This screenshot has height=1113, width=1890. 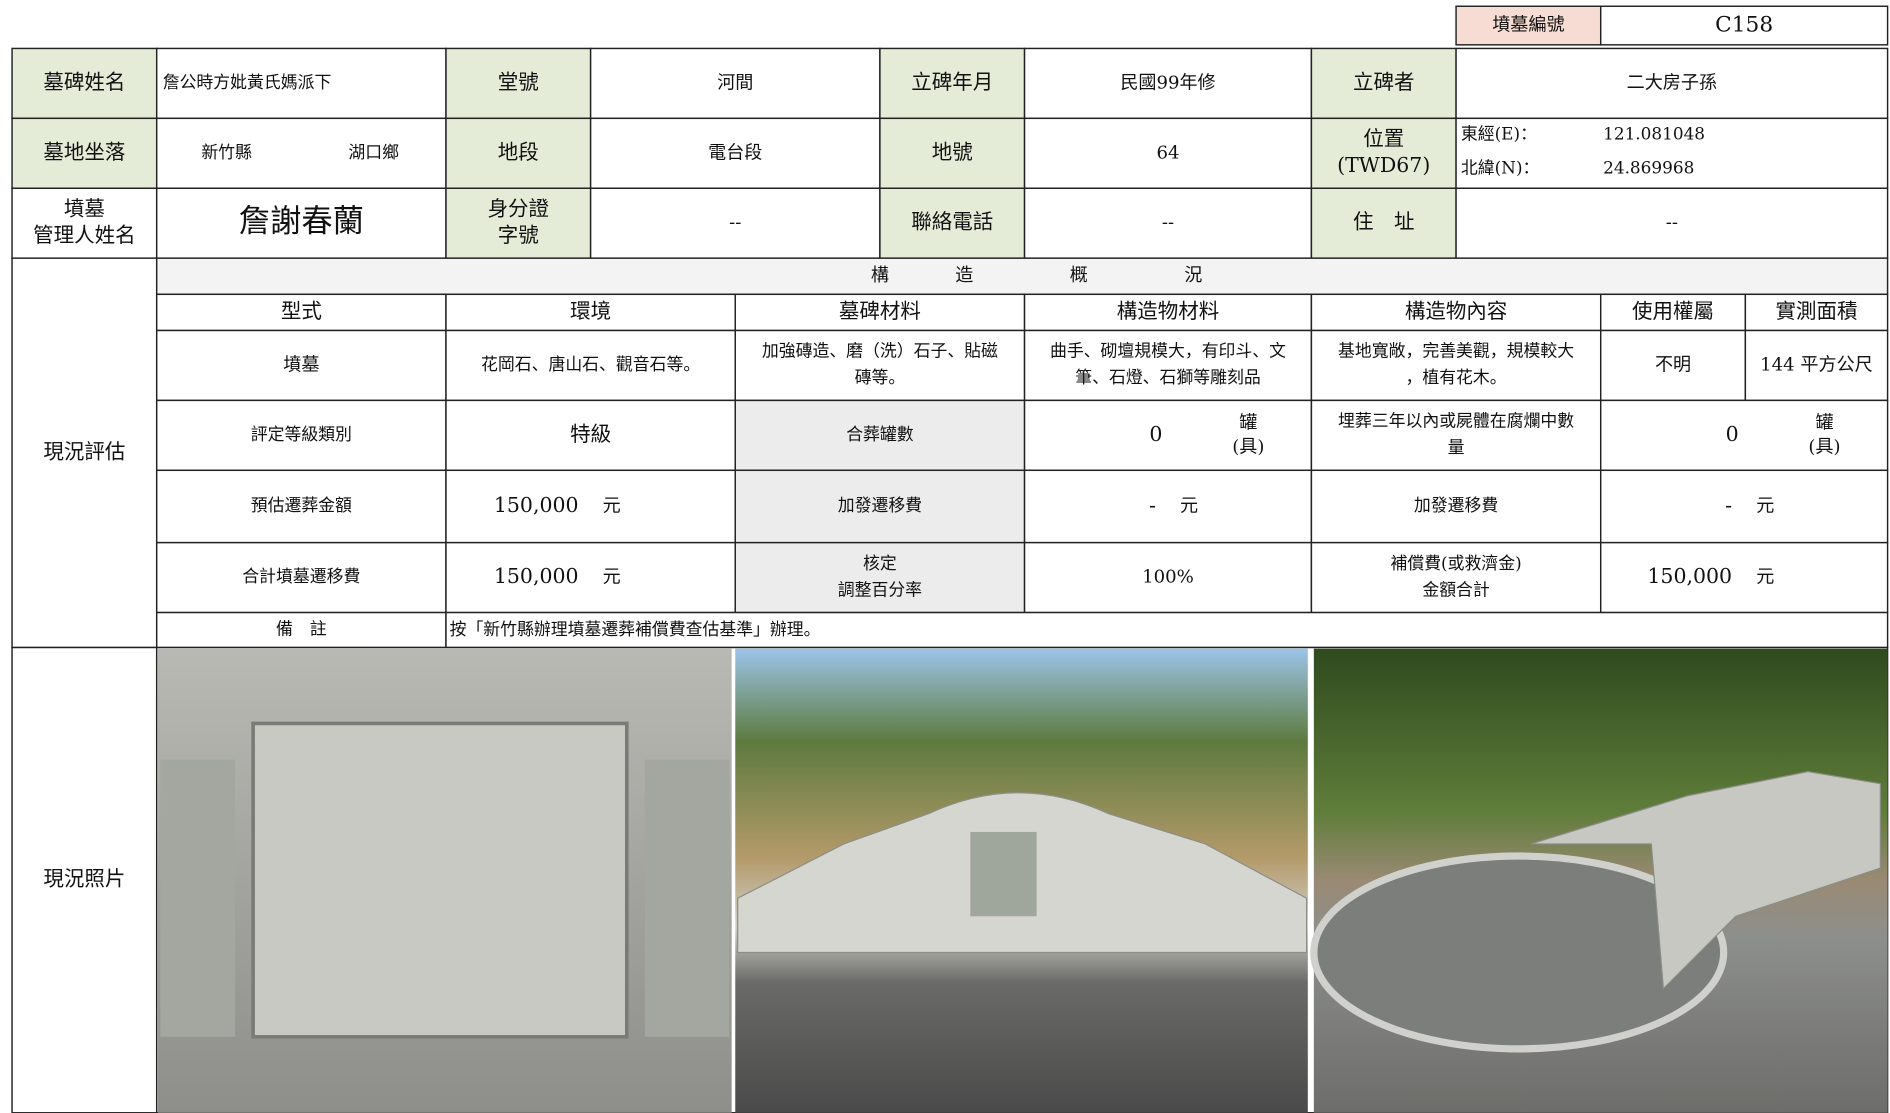 What do you see at coordinates (635, 629) in the screenshot?
I see `cell-text: 按「新竹縣辦理墳墓遷葬補償費查估基準」辦理。` at bounding box center [635, 629].